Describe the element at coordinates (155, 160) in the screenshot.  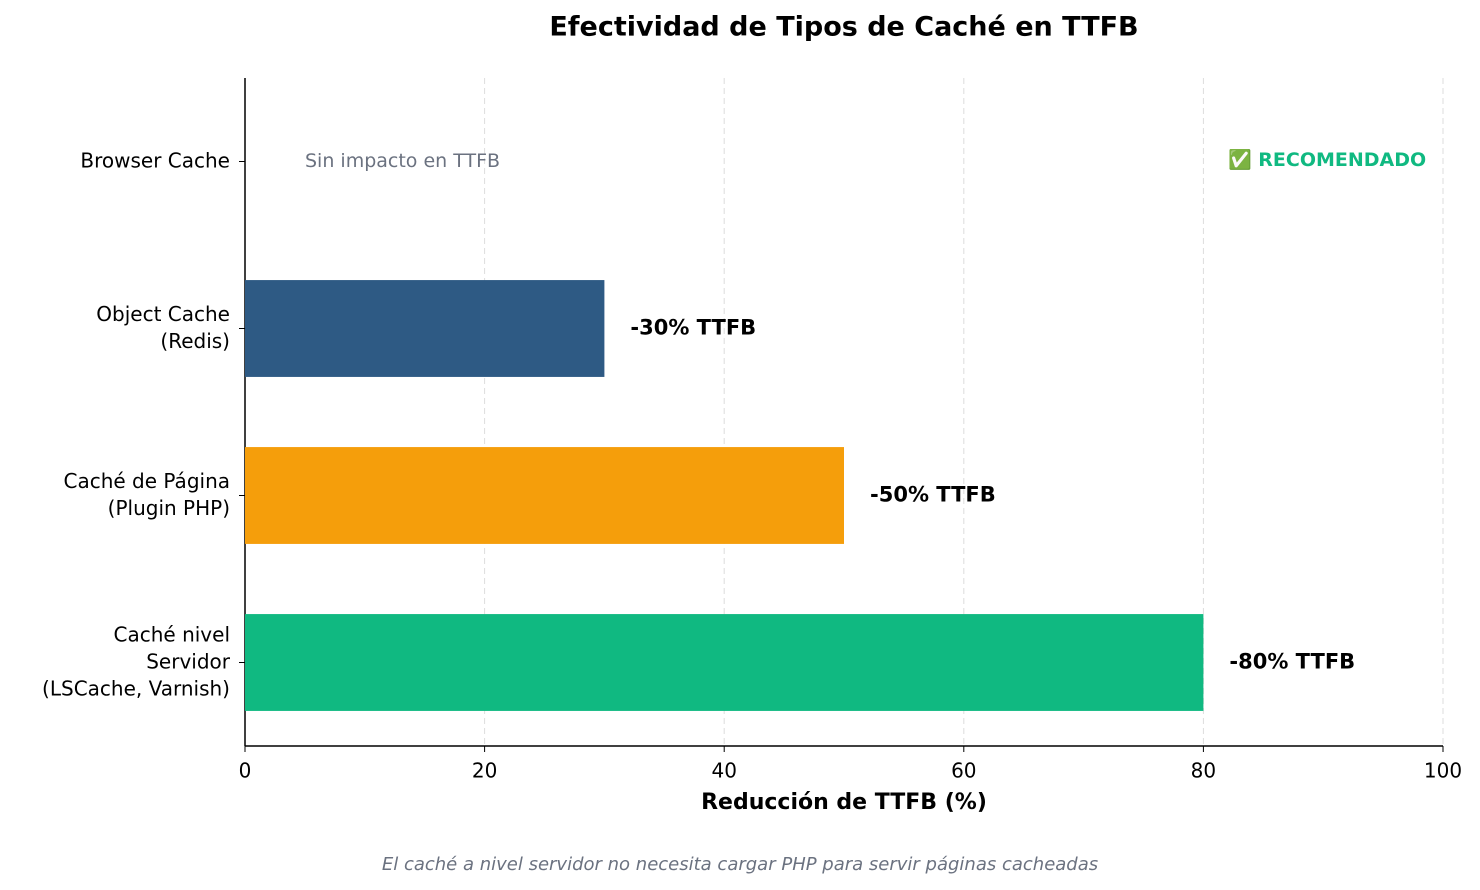
I see `y-tick-label: Browser Cache` at that location.